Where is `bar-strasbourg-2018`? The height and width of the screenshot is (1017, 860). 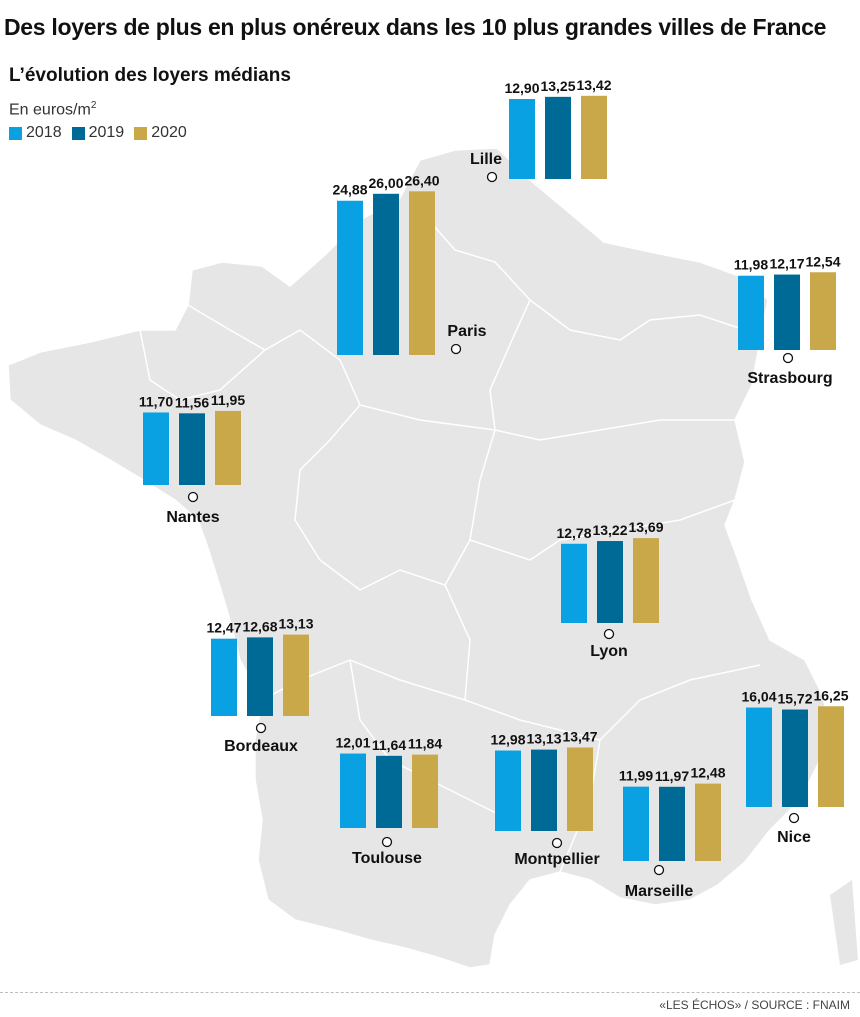
bar-strasbourg-2018 is located at coordinates (751, 312).